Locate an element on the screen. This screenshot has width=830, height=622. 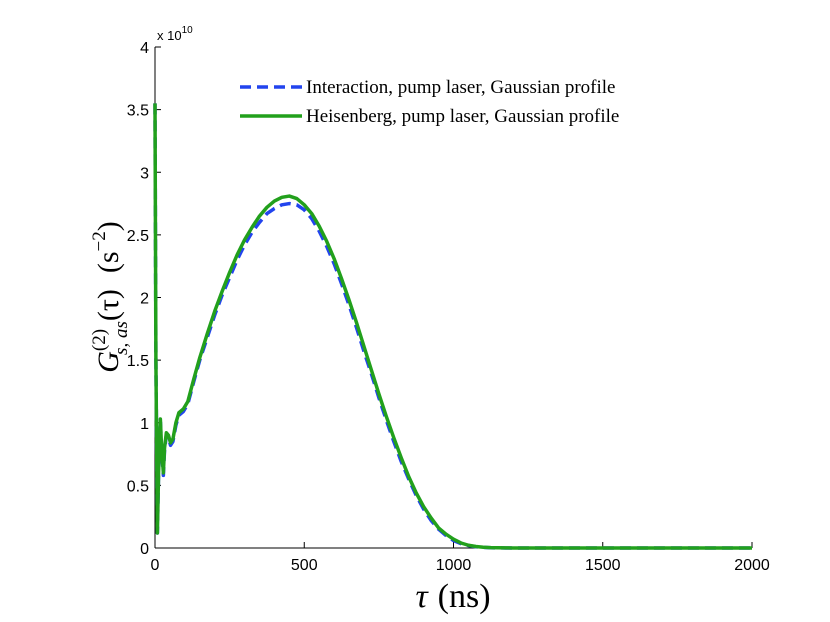
y-axis-units-exponent: −2 is located at coordinates (99, 241).